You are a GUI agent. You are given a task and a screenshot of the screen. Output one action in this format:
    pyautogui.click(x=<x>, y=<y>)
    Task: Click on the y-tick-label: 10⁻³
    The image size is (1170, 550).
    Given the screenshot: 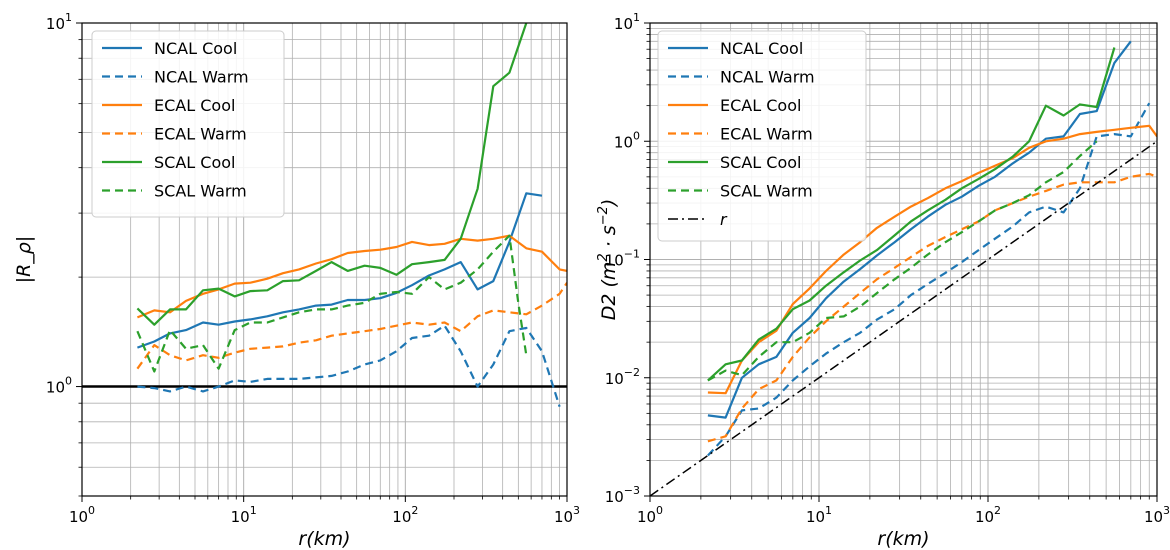 What is the action you would take?
    pyautogui.click(x=622, y=495)
    